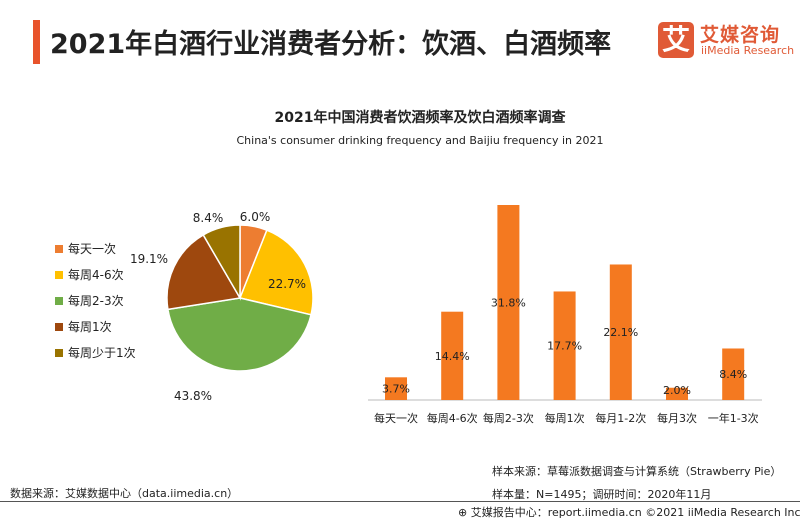 This screenshot has width=800, height=520. Describe the element at coordinates (676, 40) in the screenshot. I see `logo-icon: 艾` at that location.